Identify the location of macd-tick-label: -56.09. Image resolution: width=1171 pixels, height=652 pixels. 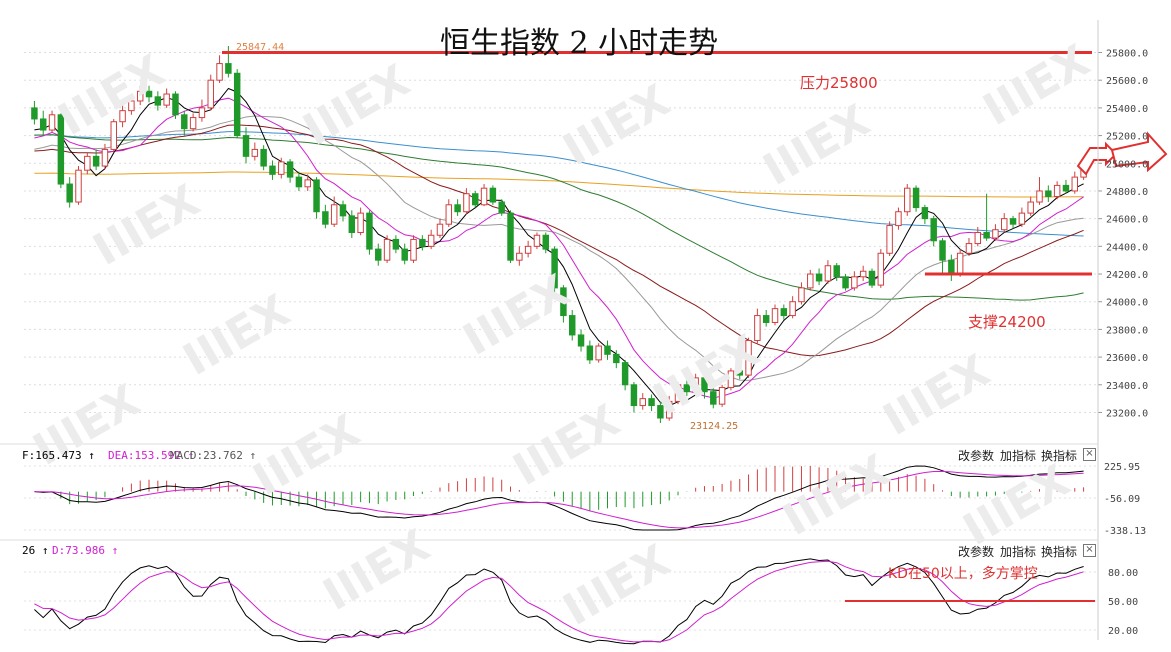
(1122, 499).